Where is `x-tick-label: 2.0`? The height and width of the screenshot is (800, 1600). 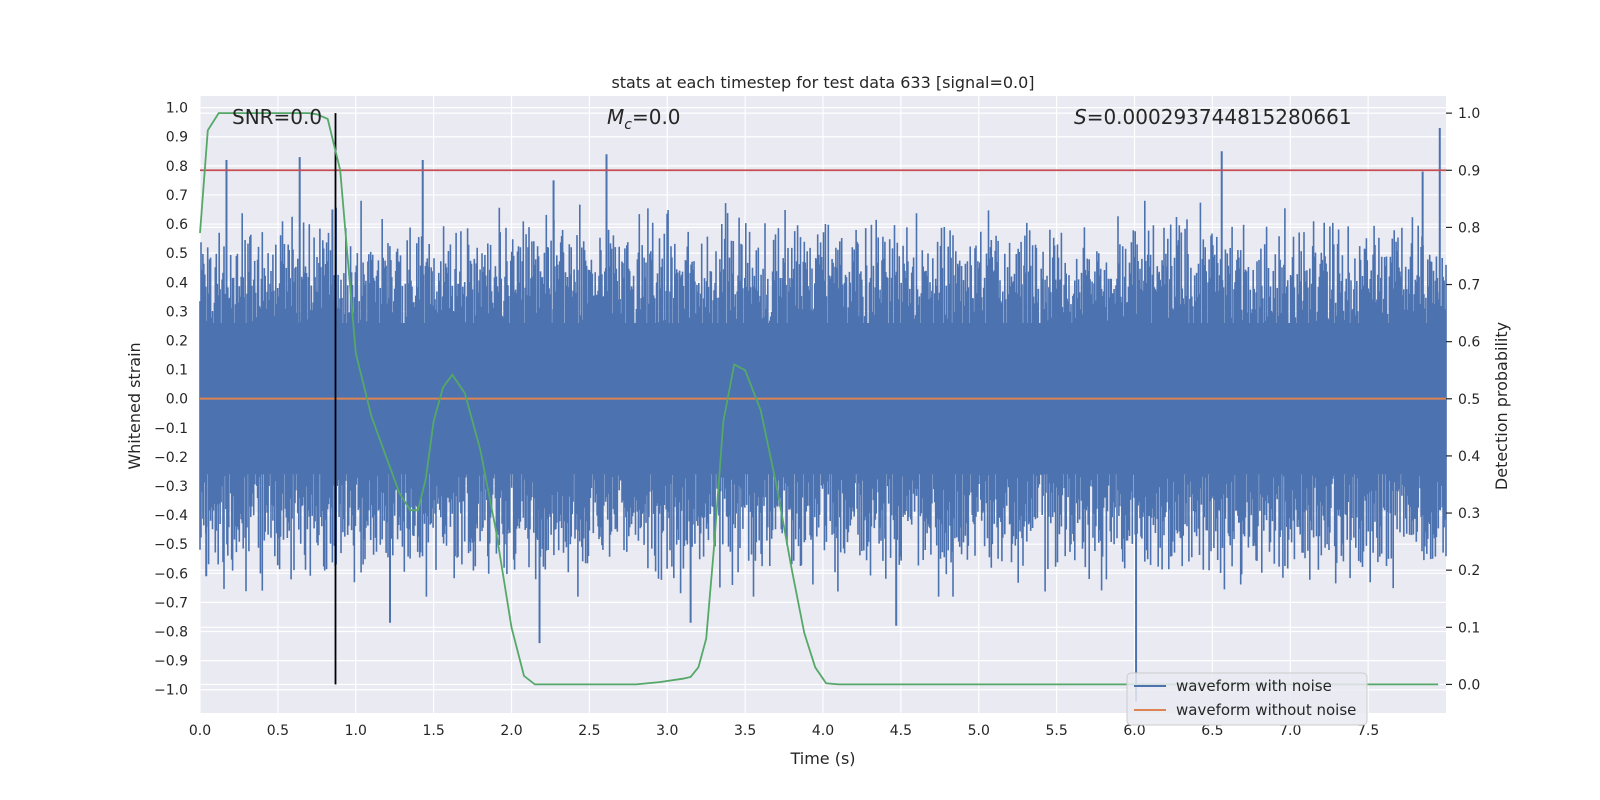
x-tick-label: 2.0 is located at coordinates (511, 731).